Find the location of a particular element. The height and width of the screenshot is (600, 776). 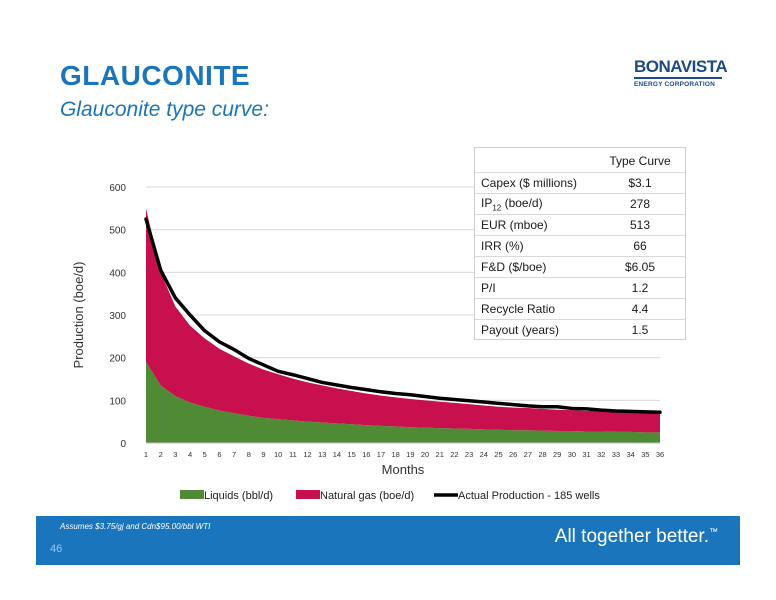

x-tick-label: 7 is located at coordinates (234, 454).